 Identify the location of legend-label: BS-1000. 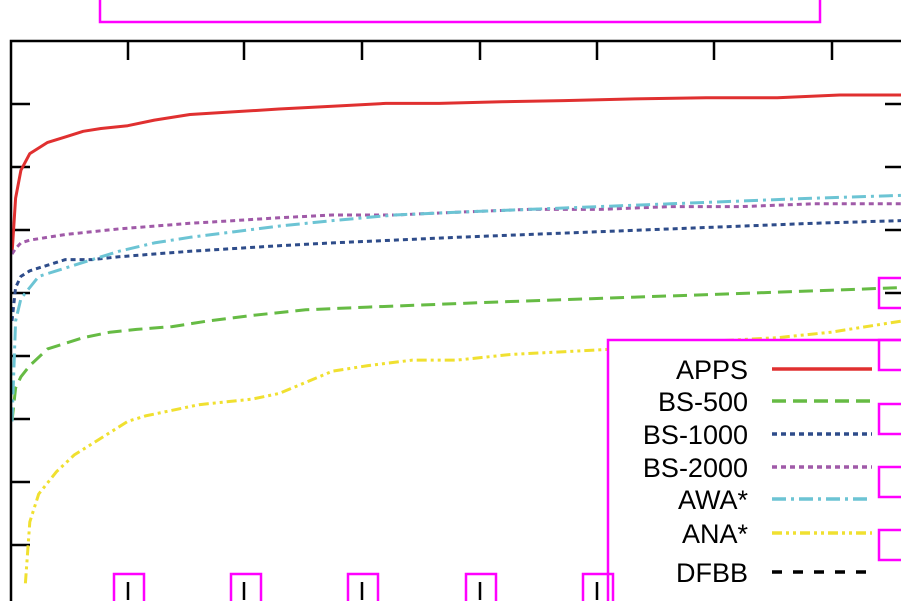
(695, 435).